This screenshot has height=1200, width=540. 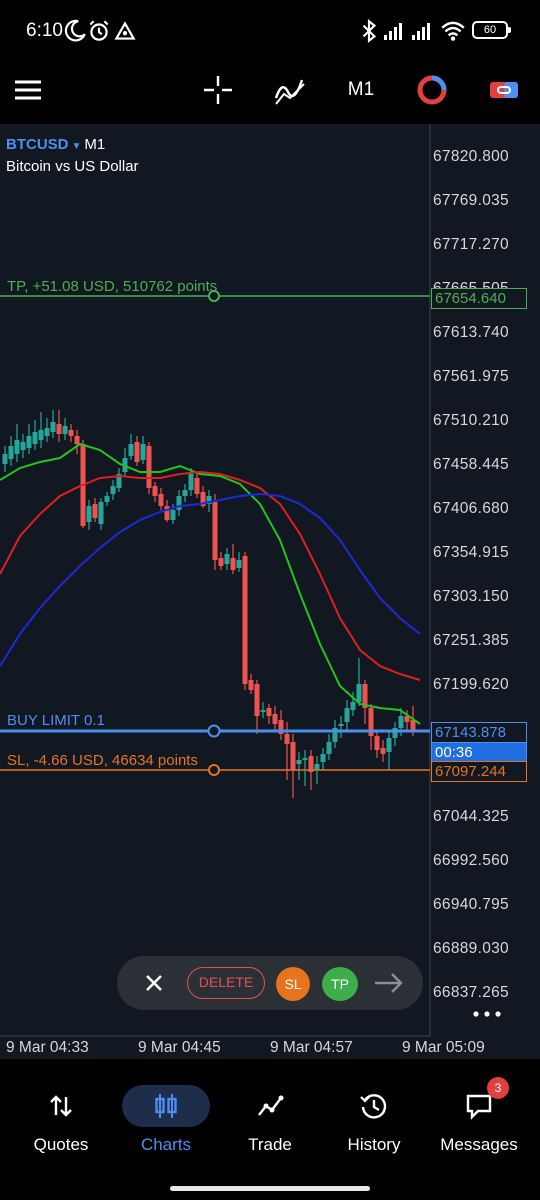 I want to click on bottom-navigation: Quotes Charts Trade History 3 Messages, so click(x=270, y=1129).